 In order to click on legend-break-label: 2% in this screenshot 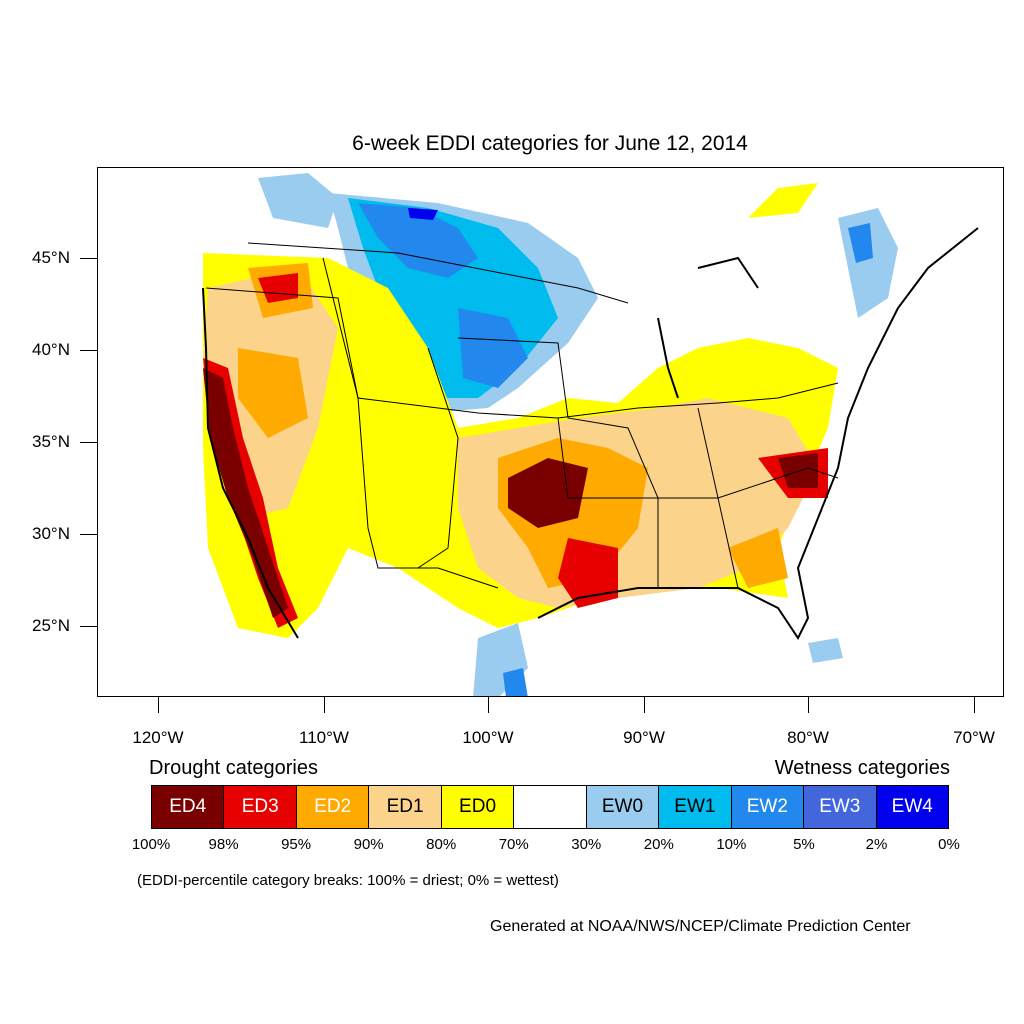, I will do `click(876, 844)`.